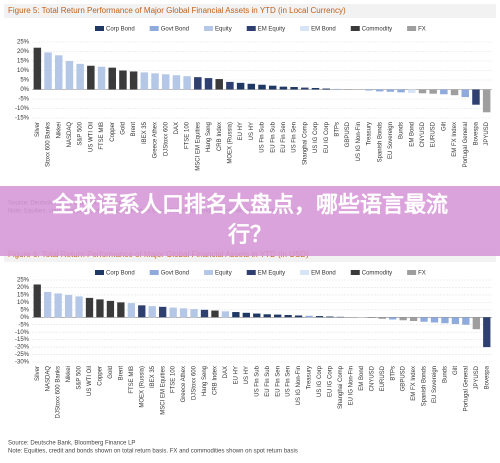 This screenshot has height=463, width=500. What do you see at coordinates (22, 363) in the screenshot?
I see `y-tick-label: -30%` at bounding box center [22, 363].